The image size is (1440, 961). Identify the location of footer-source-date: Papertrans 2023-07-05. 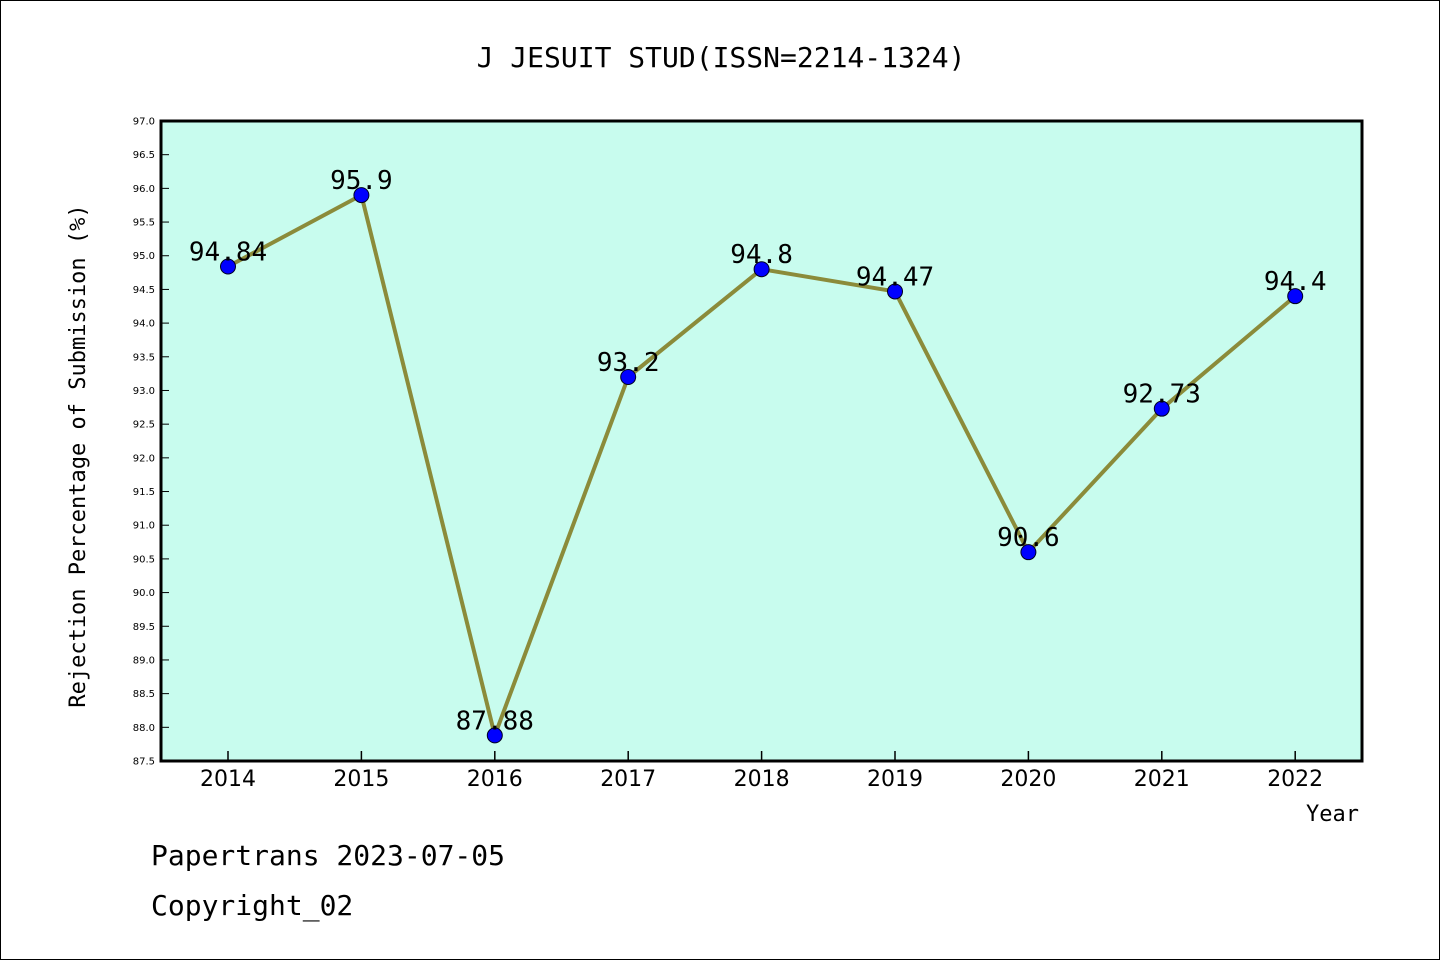
(328, 855).